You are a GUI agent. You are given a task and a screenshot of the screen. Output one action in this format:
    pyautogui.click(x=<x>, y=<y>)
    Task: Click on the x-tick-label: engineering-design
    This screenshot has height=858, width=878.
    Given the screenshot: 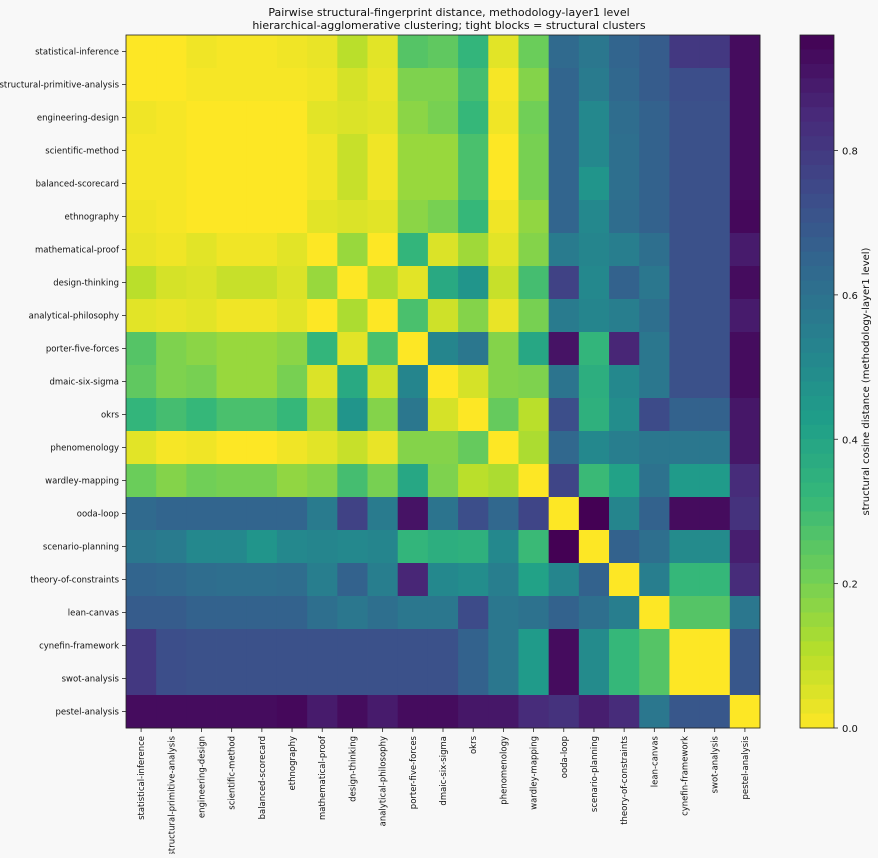 What is the action you would take?
    pyautogui.click(x=202, y=777)
    